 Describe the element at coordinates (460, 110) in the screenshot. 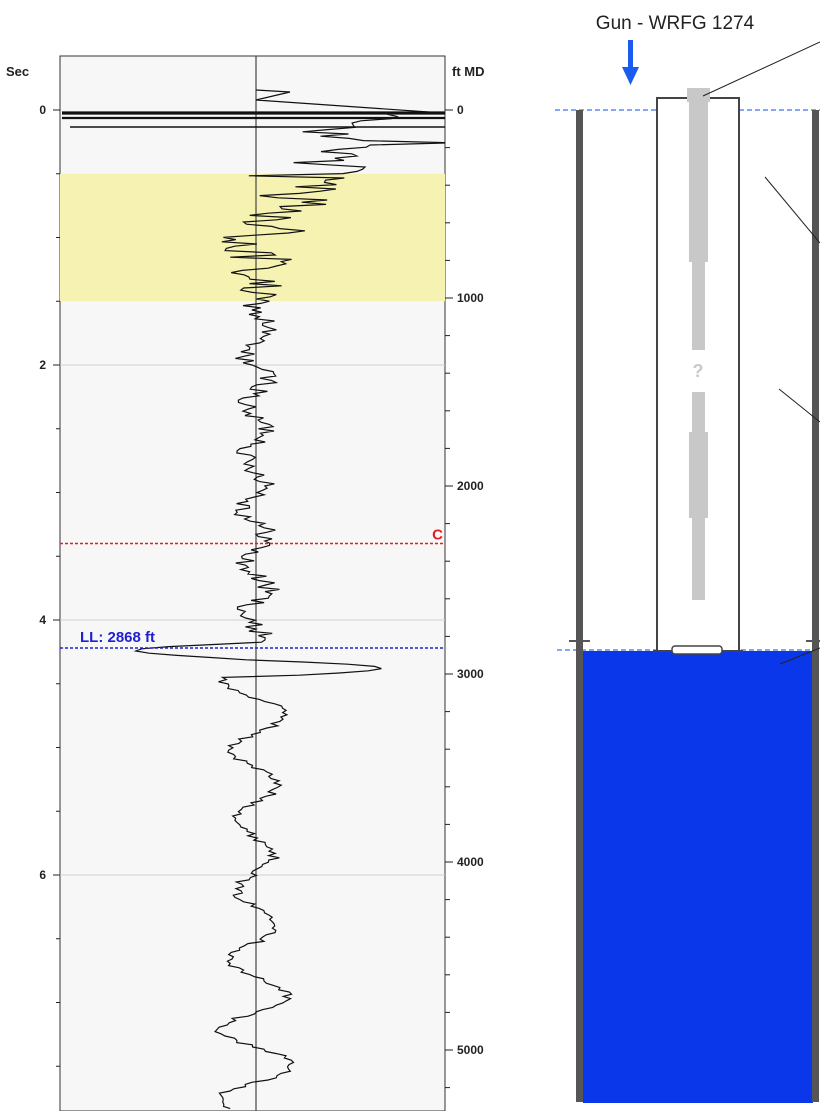

I see `depth-tick-label: 0` at that location.